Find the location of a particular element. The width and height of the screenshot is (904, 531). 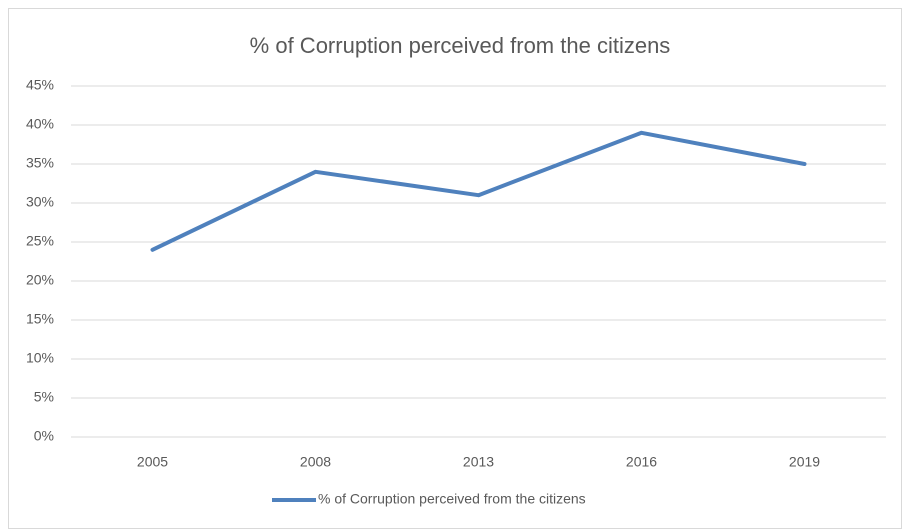

y-tick-label: 45% is located at coordinates (40, 85).